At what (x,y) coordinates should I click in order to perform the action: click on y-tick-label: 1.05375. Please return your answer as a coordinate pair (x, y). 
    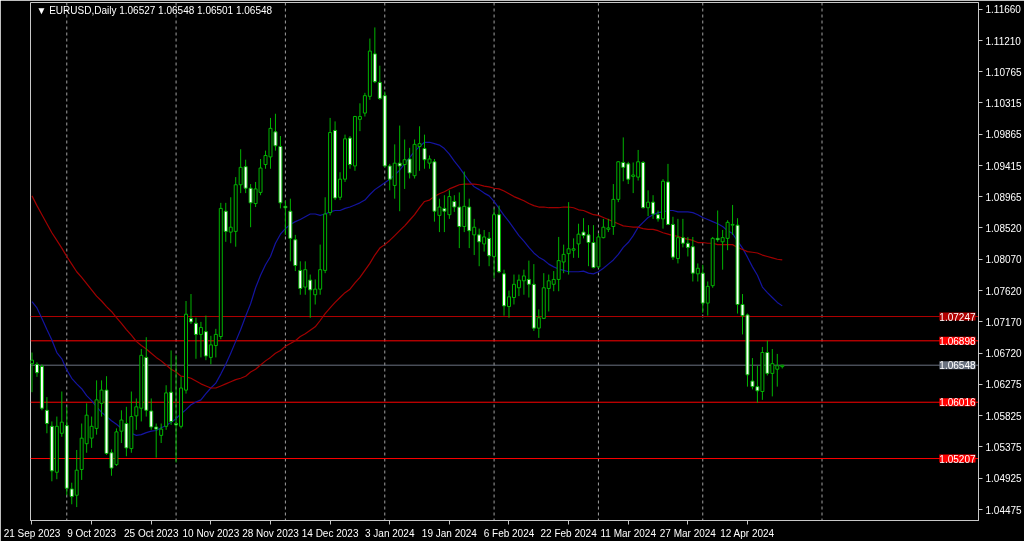
    Looking at the image, I should click on (1004, 447).